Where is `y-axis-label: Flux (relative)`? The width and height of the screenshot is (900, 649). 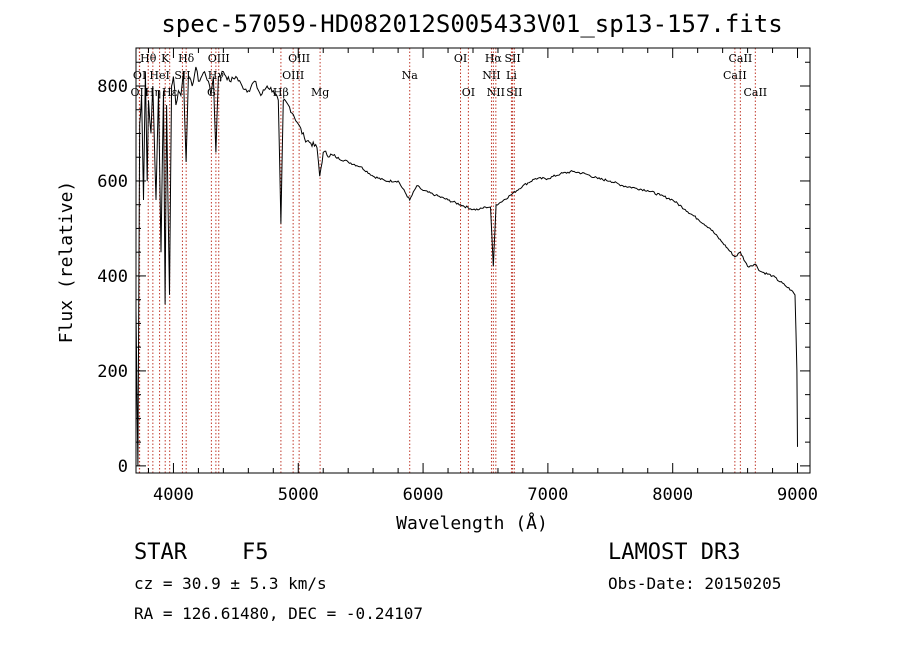
y-axis-label: Flux (relative) is located at coordinates (66, 262).